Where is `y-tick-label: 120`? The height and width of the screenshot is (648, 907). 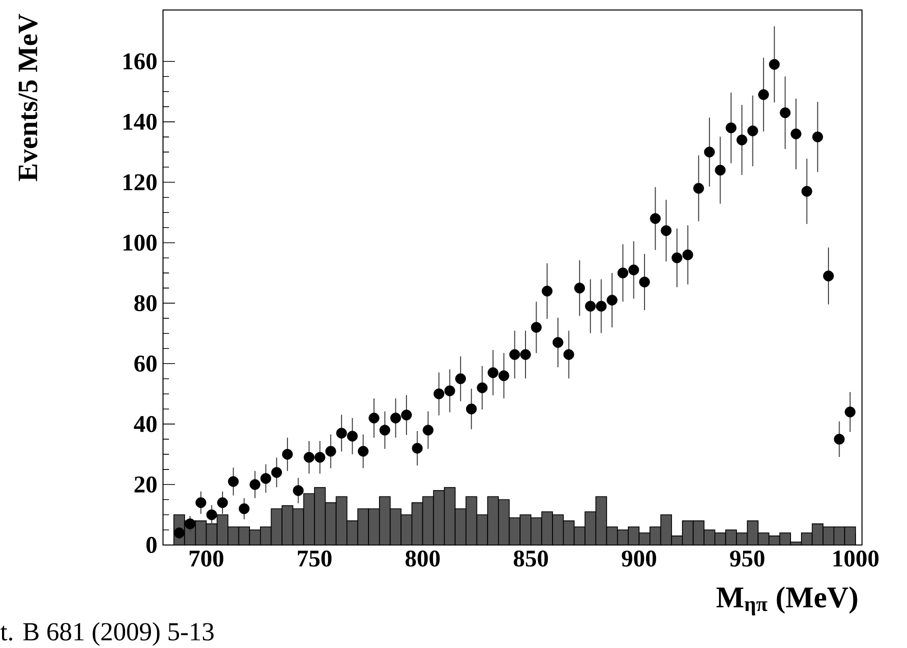 y-tick-label: 120 is located at coordinates (140, 182).